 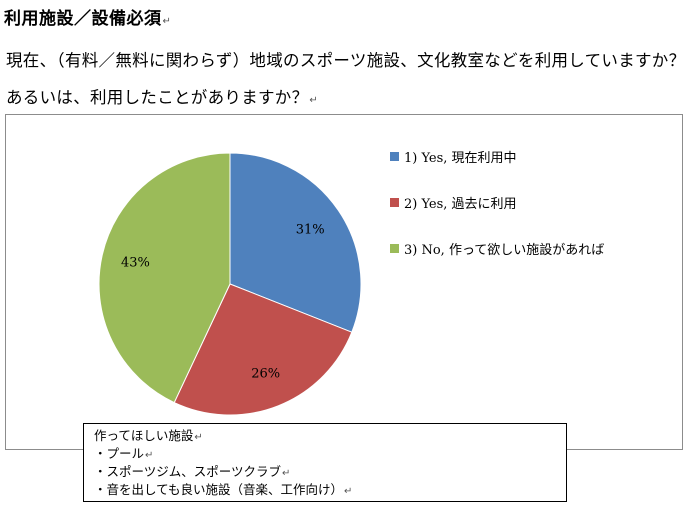 I want to click on pie-slice-current, so click(x=295, y=242).